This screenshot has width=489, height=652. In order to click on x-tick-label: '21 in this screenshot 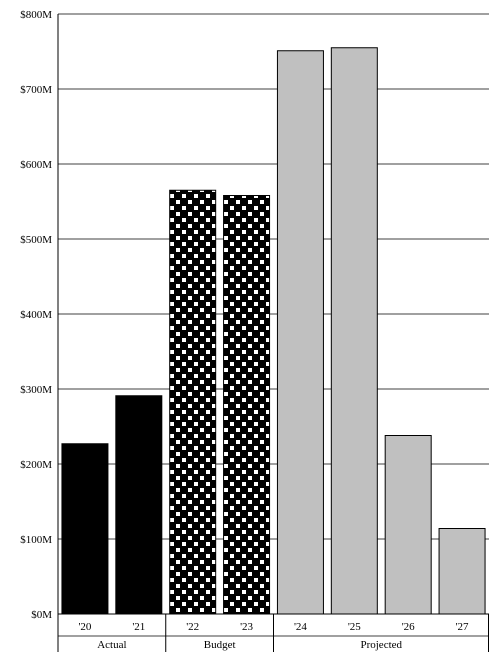, I will do `click(138, 627)`.